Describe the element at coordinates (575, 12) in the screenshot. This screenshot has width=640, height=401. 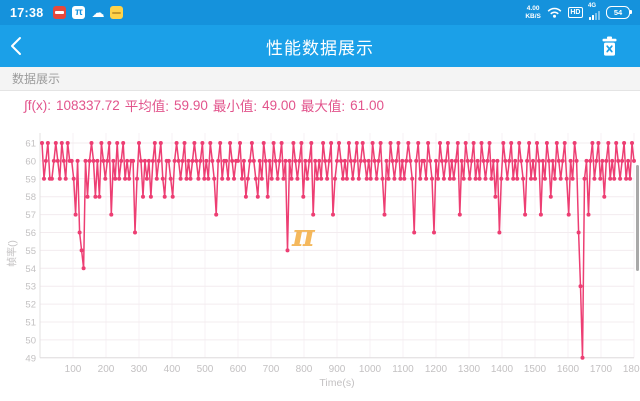
I see `hd-icon: HD` at that location.